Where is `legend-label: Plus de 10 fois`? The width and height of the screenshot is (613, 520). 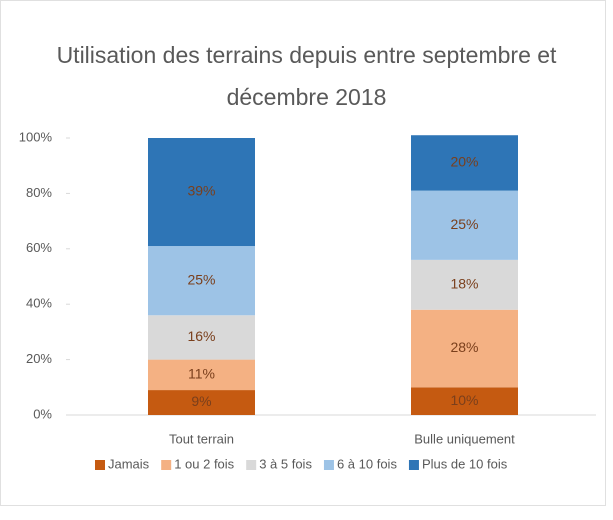
legend-label: Plus de 10 fois is located at coordinates (465, 463).